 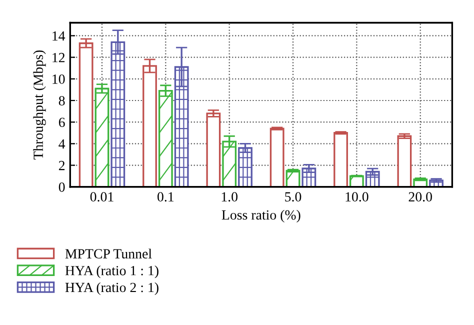 I want to click on x-tick-label: 10.0, so click(x=357, y=197).